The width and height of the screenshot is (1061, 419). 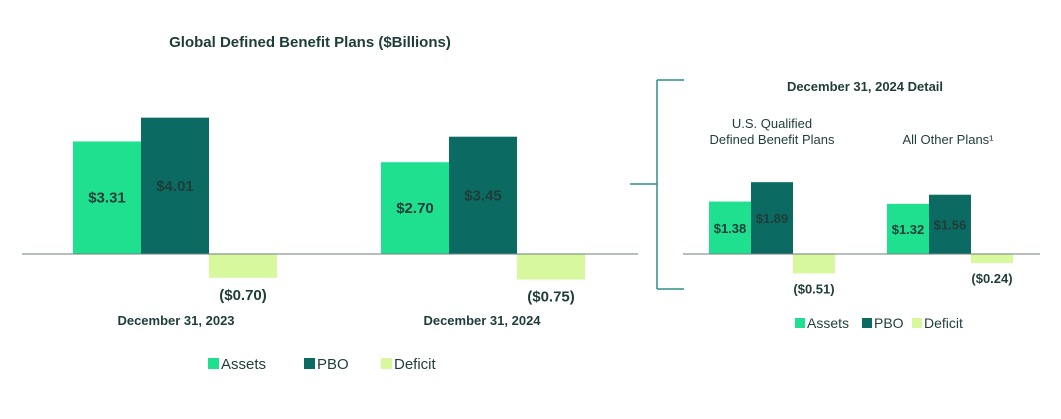 I want to click on detail-data-label-assets-1: $1.32, so click(x=908, y=229).